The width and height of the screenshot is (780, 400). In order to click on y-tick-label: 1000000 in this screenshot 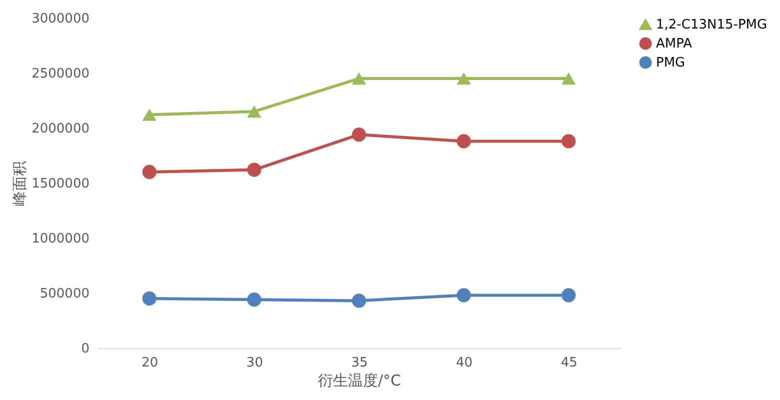, I will do `click(61, 239)`.